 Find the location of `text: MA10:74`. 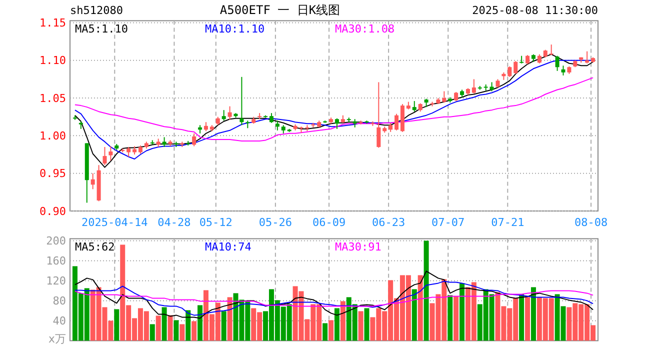

text: MA10:74 is located at coordinates (228, 247).